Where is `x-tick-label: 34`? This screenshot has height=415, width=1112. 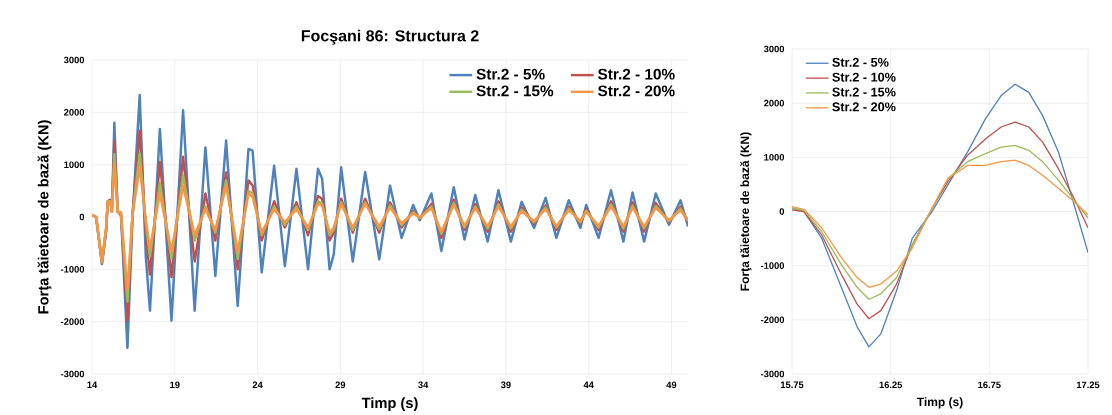 x-tick-label: 34 is located at coordinates (423, 384).